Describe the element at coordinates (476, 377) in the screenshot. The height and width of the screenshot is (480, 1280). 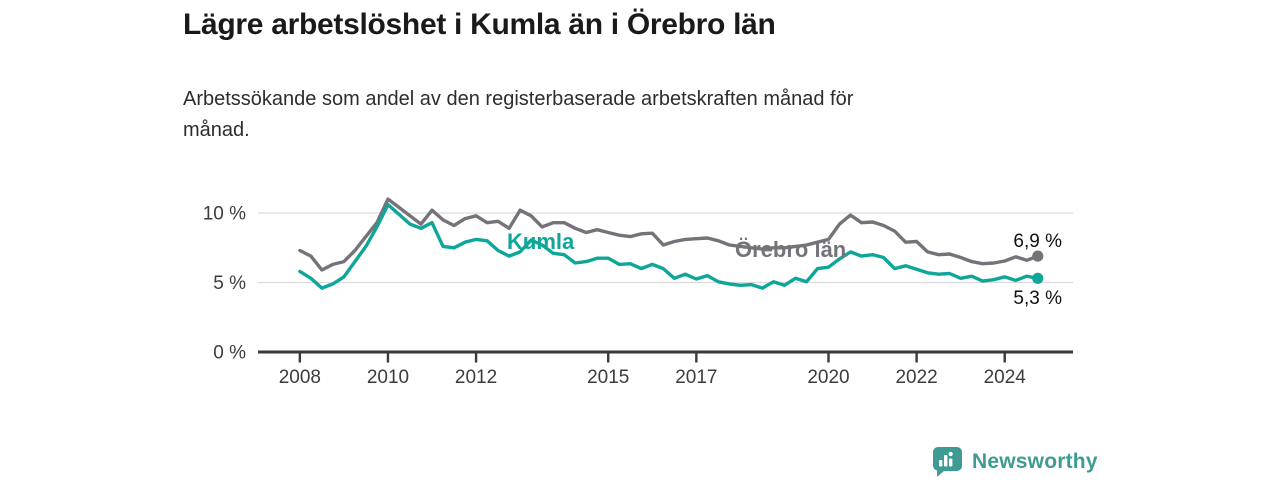
I see `x-axis-tick-label: 2012` at that location.